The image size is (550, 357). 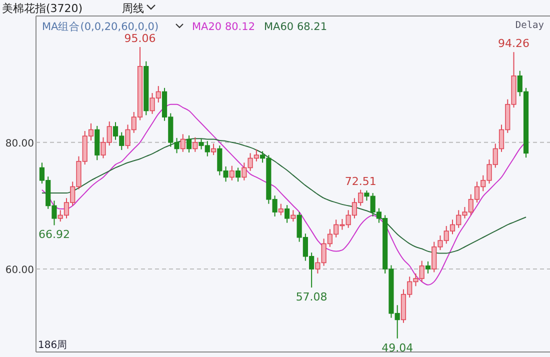 I want to click on text: MA20 80.12, so click(x=223, y=27).